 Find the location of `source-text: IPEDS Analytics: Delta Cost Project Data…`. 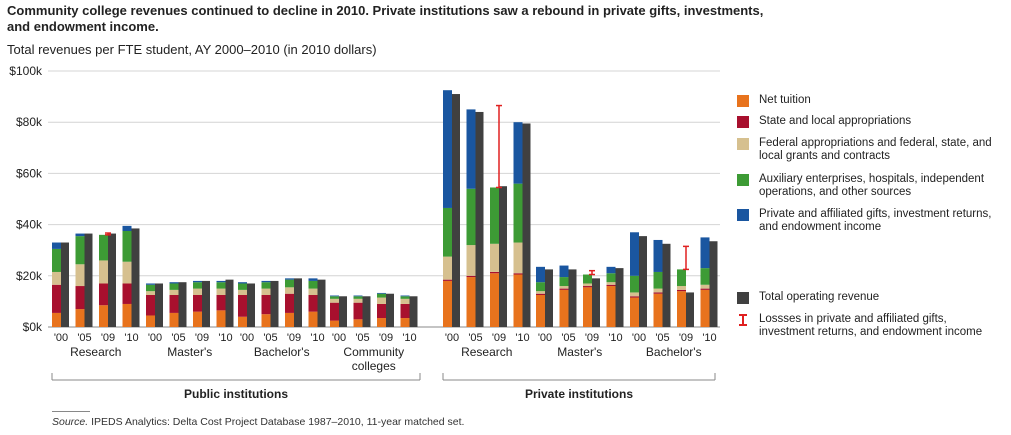

source-text: IPEDS Analytics: Delta Cost Project Data… is located at coordinates (276, 422).